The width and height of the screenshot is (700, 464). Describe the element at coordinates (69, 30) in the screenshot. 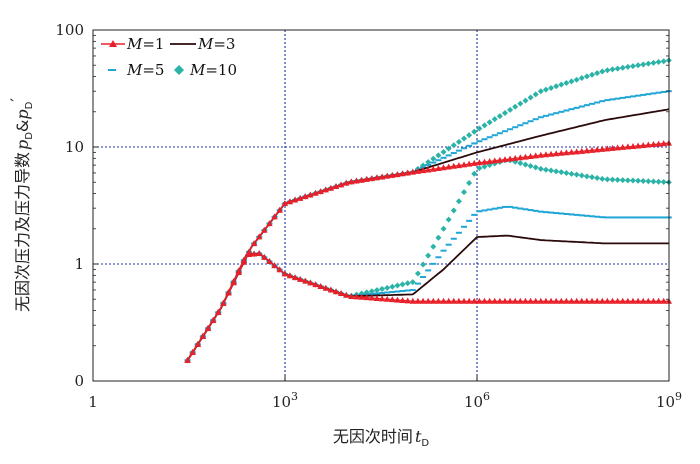

I see `y-tick-label: 100` at that location.